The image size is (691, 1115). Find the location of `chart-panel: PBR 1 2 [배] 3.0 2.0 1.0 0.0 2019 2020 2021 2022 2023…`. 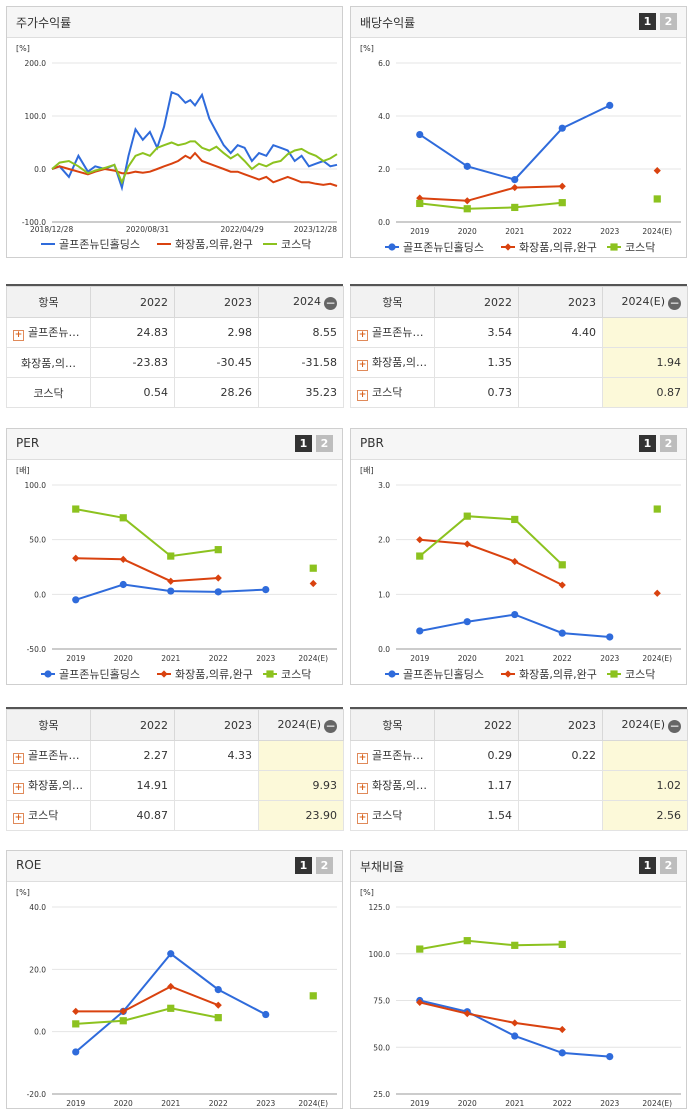

chart-panel: PBR 1 2 [배] 3.0 2.0 1.0 0.0 2019 2020 2021 2022 2023… is located at coordinates (518, 556).